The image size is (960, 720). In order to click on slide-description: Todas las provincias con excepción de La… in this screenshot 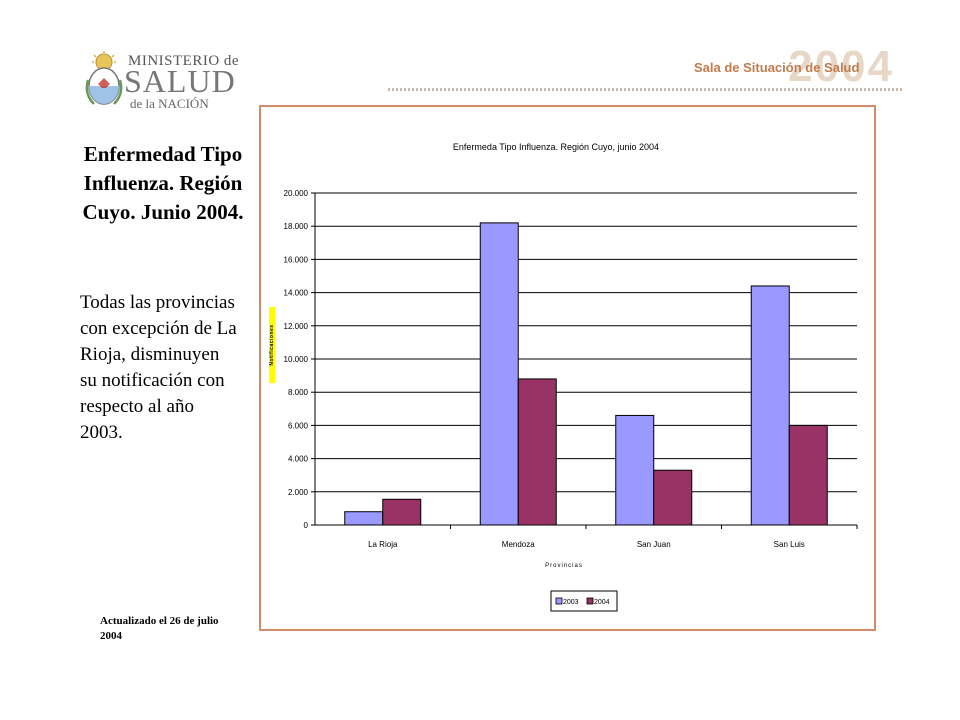, I will do `click(158, 367)`.